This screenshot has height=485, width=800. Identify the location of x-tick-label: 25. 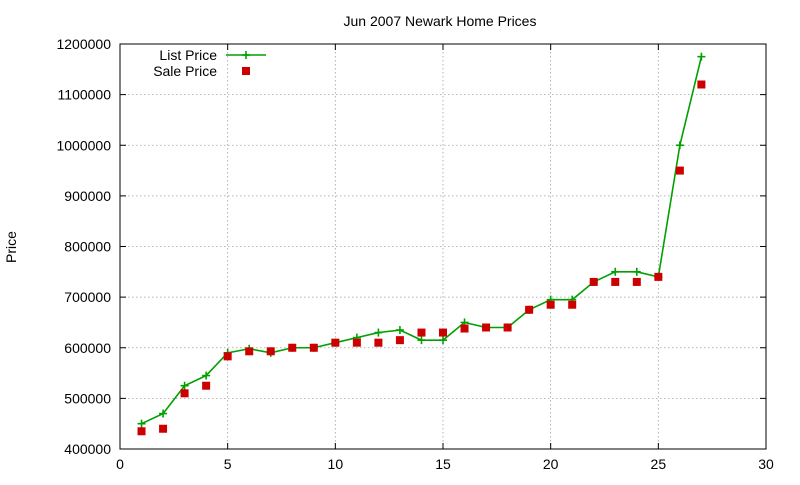
(659, 464).